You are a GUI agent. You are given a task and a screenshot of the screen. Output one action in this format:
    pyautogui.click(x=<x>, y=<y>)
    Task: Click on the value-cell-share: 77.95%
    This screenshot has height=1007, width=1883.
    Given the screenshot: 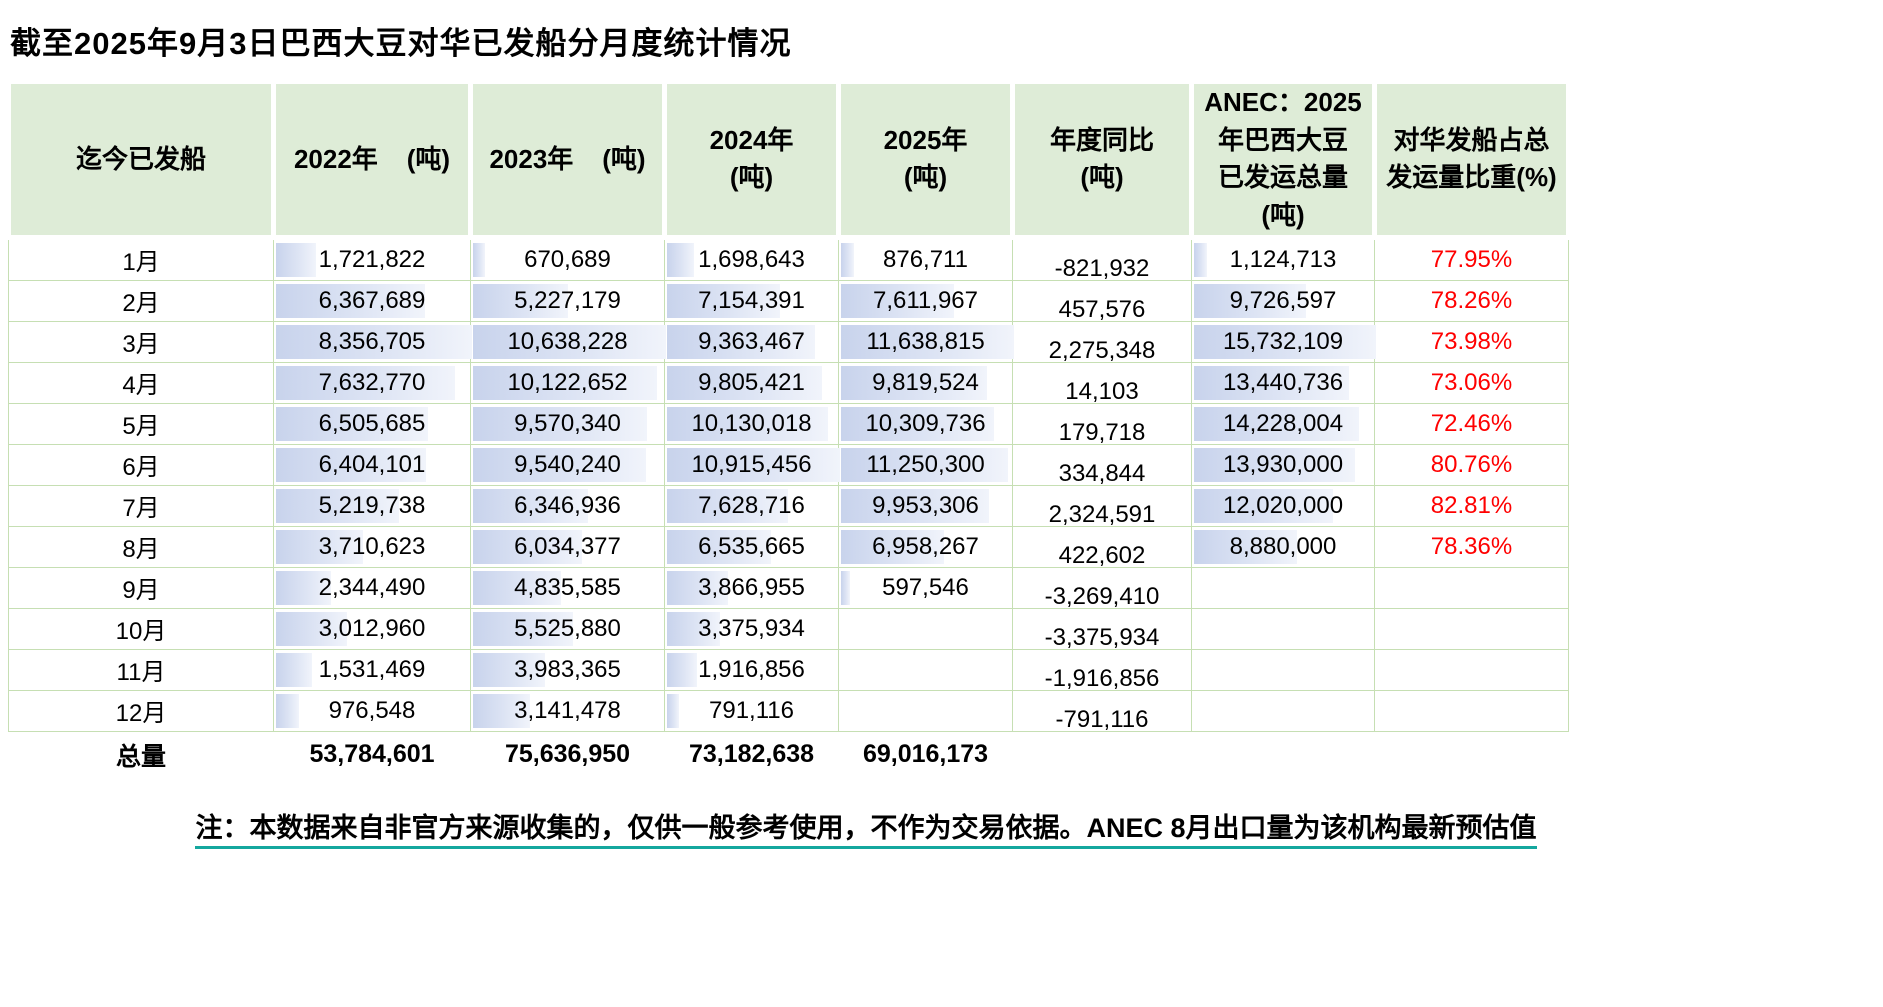 What is the action you would take?
    pyautogui.click(x=1471, y=258)
    